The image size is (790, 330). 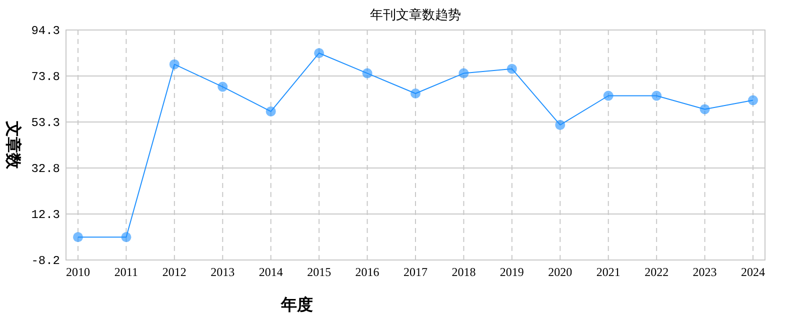 I want to click on x-tick-label: 2019, so click(x=512, y=272).